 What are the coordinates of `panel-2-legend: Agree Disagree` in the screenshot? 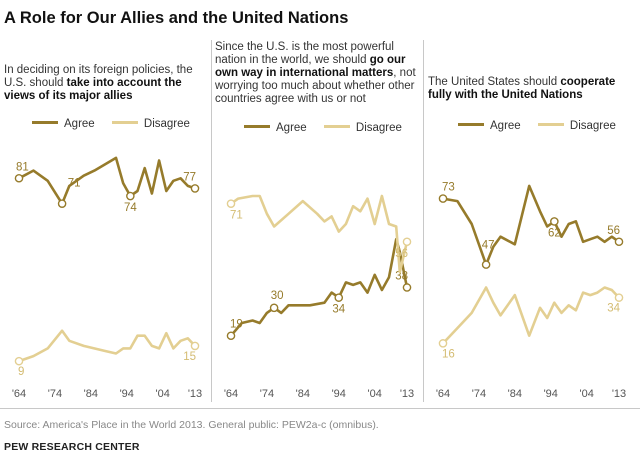 It's located at (330, 128).